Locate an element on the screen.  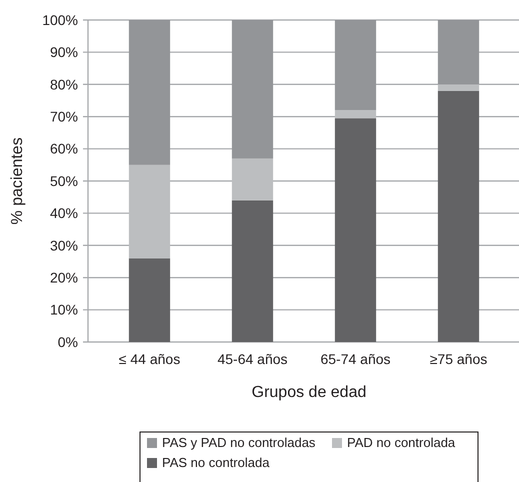
x-tick-label: 65-74 años is located at coordinates (355, 359).